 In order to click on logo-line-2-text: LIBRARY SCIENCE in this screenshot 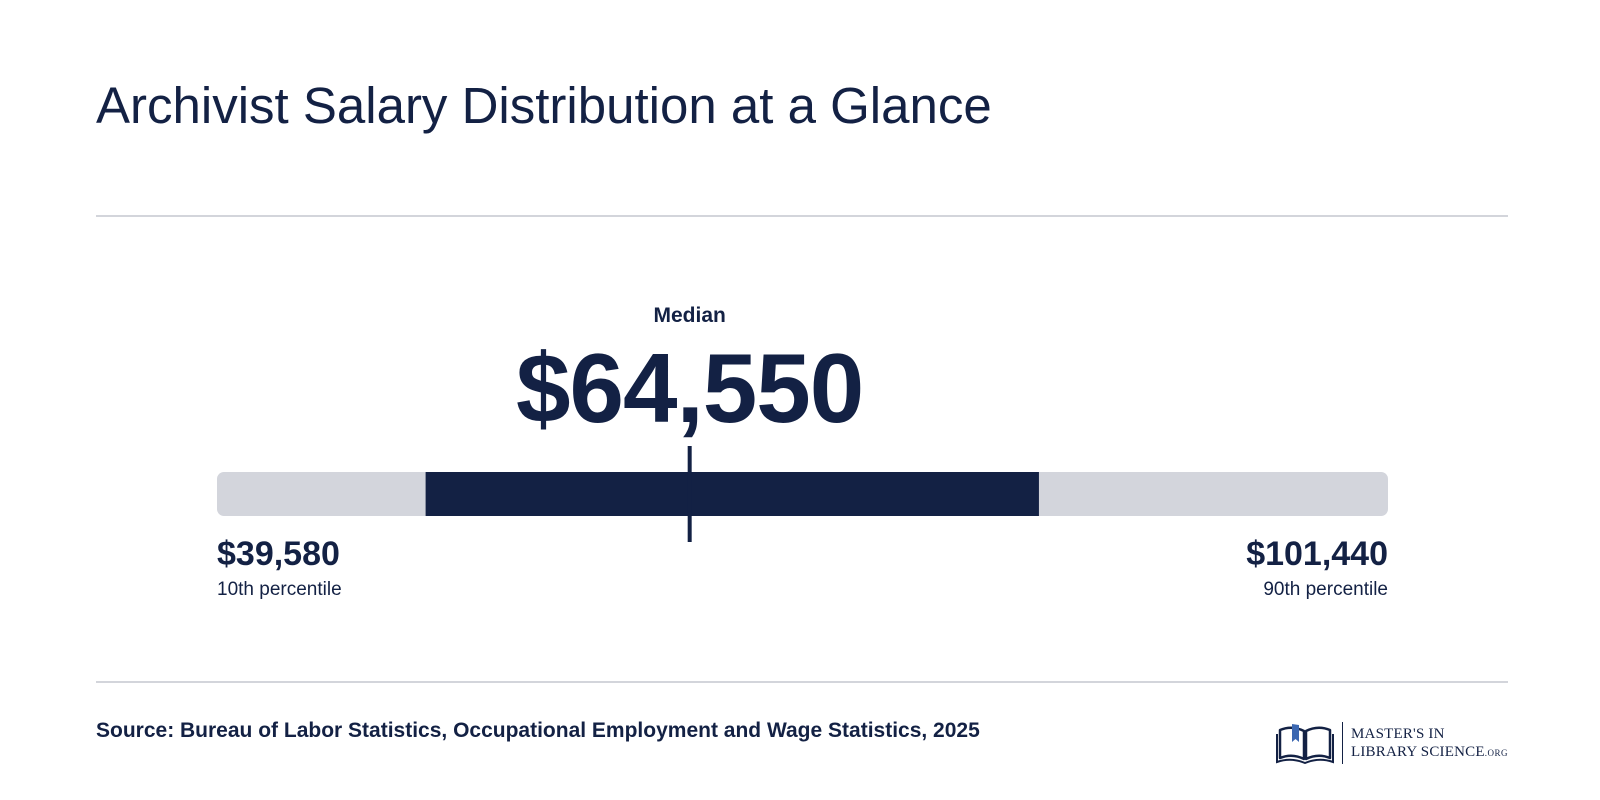, I will do `click(1418, 751)`.